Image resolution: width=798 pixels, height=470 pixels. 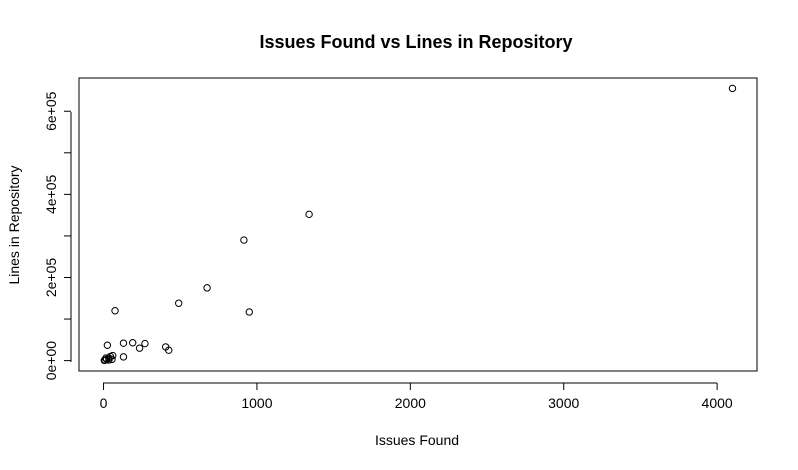 I want to click on x-axis: 0 1000 2000 3000 4000, so click(x=416, y=396).